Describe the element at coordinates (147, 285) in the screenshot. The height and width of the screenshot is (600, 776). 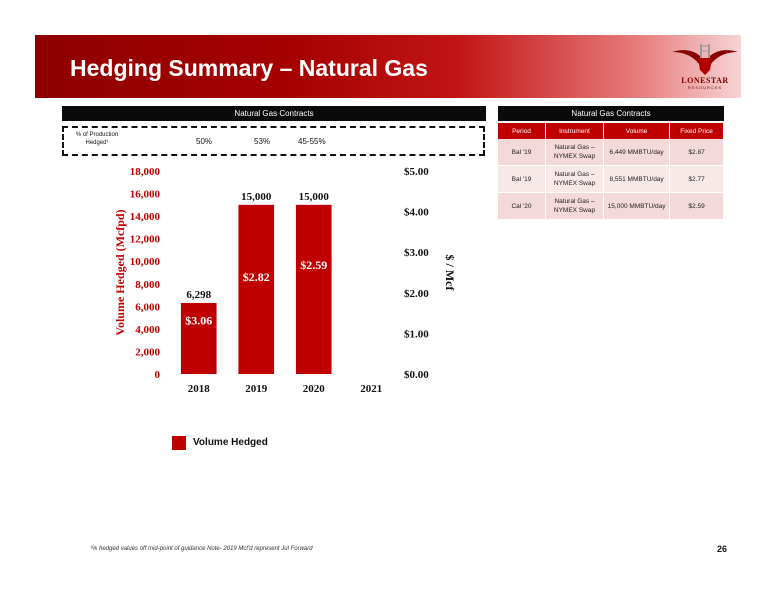
I see `y-tick-label: 8,000` at that location.